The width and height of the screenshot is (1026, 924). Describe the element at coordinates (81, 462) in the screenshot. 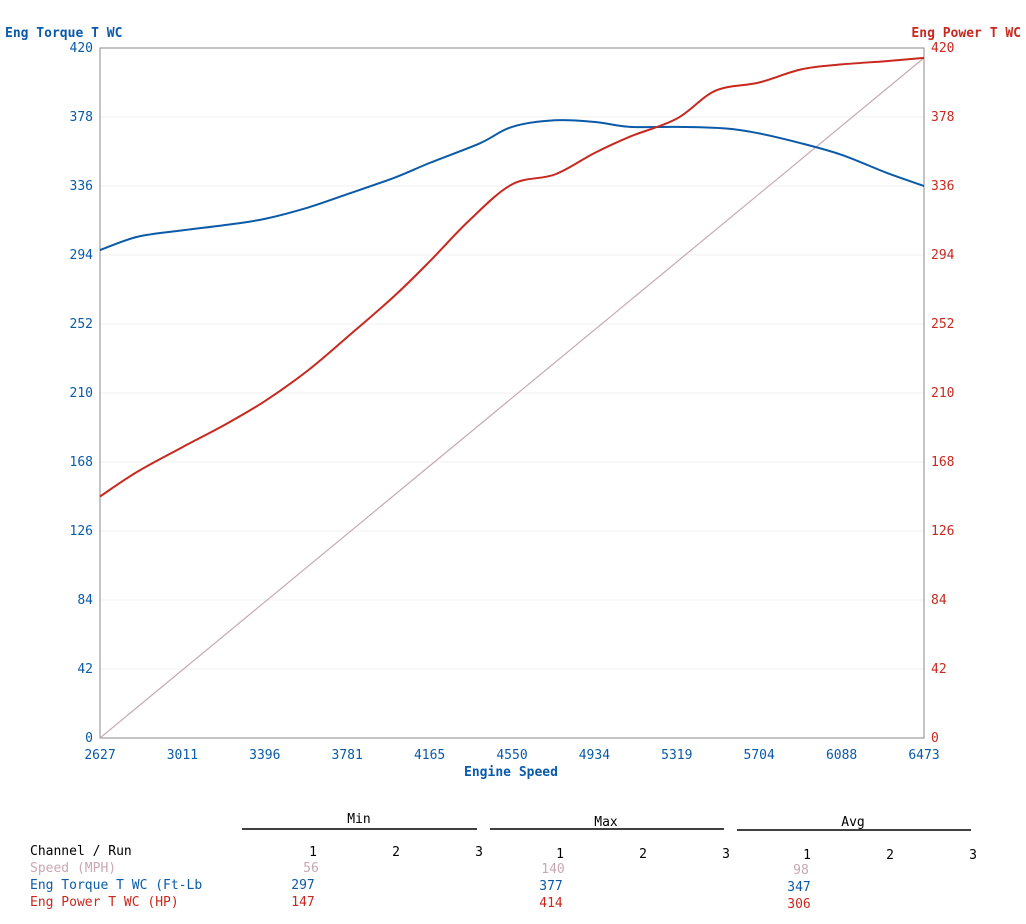

I see `left-tick-label: 168` at that location.